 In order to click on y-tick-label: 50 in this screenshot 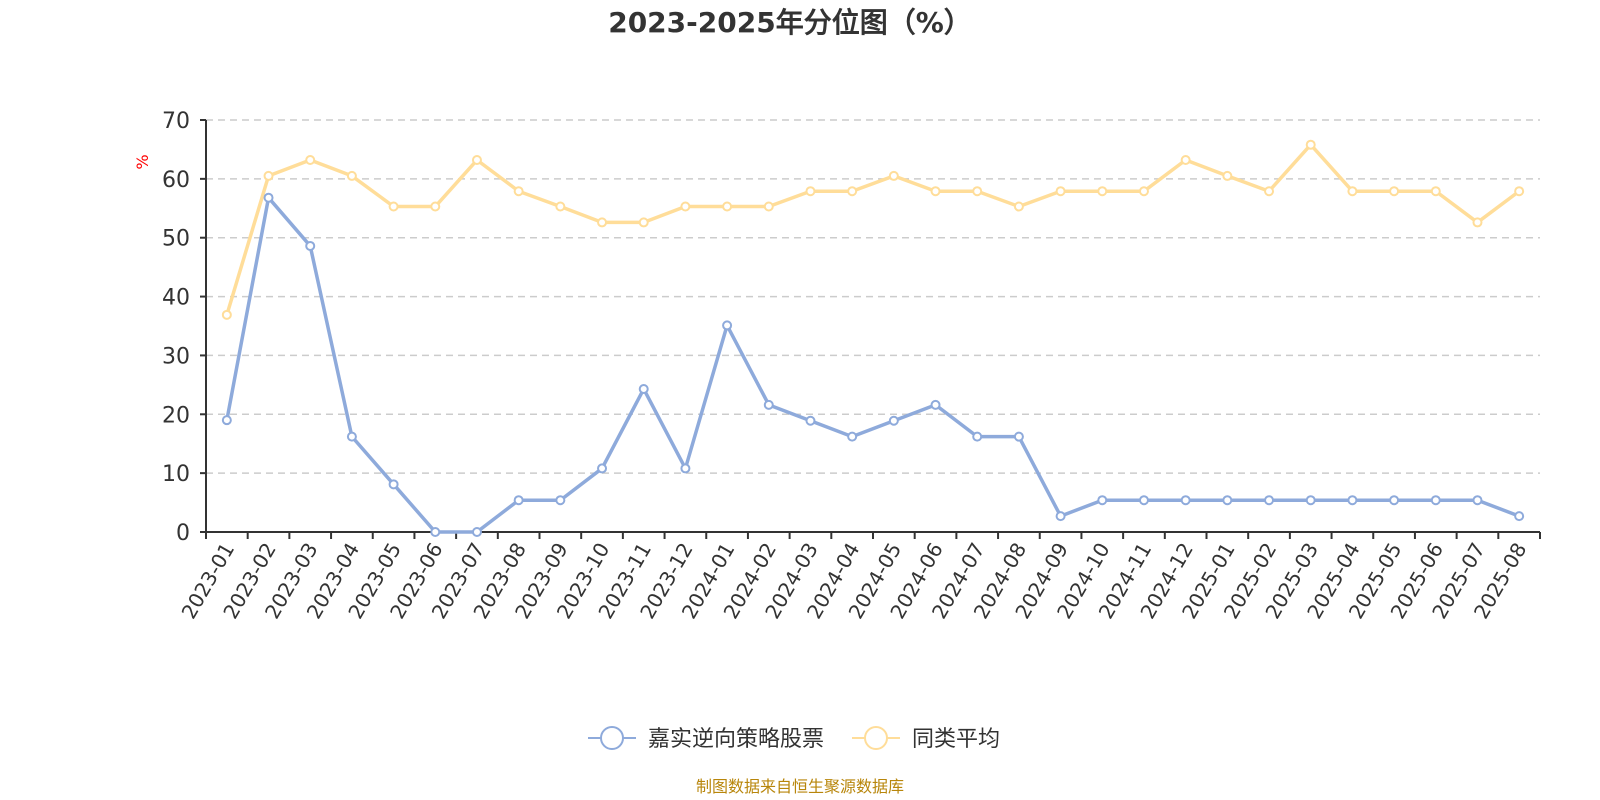, I will do `click(176, 239)`.